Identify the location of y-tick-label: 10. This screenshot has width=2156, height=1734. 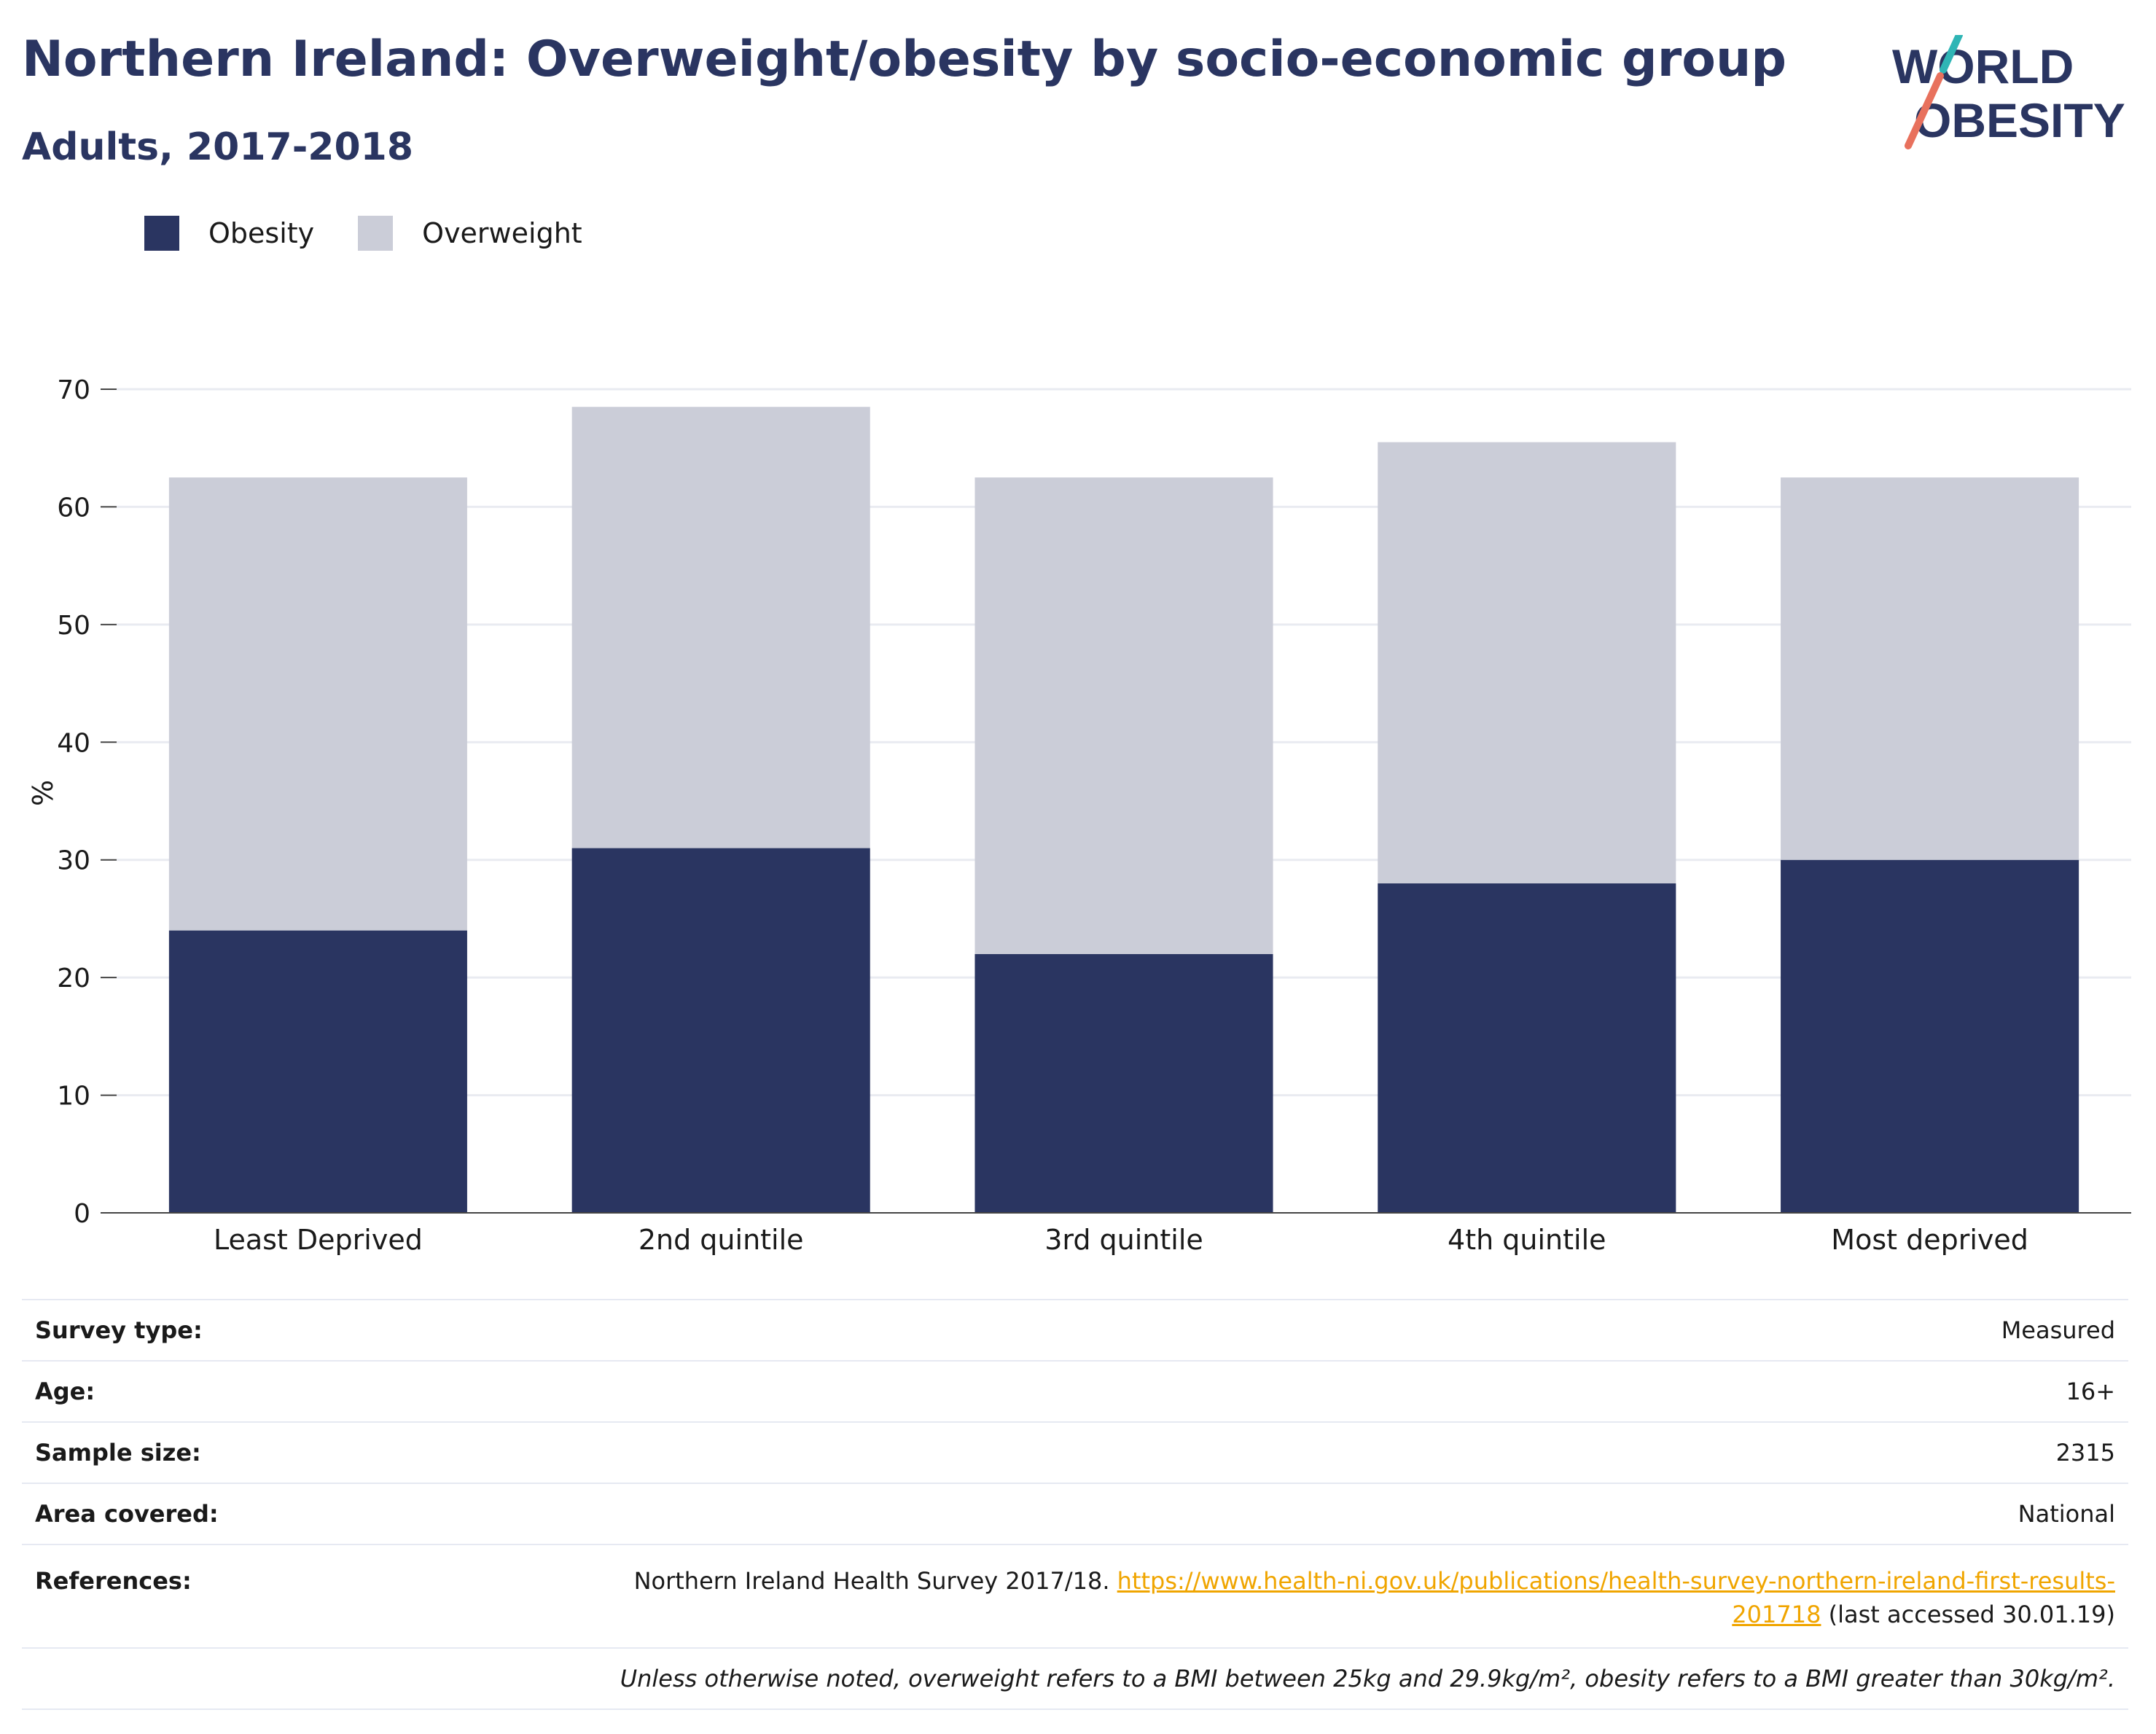
(73, 1097).